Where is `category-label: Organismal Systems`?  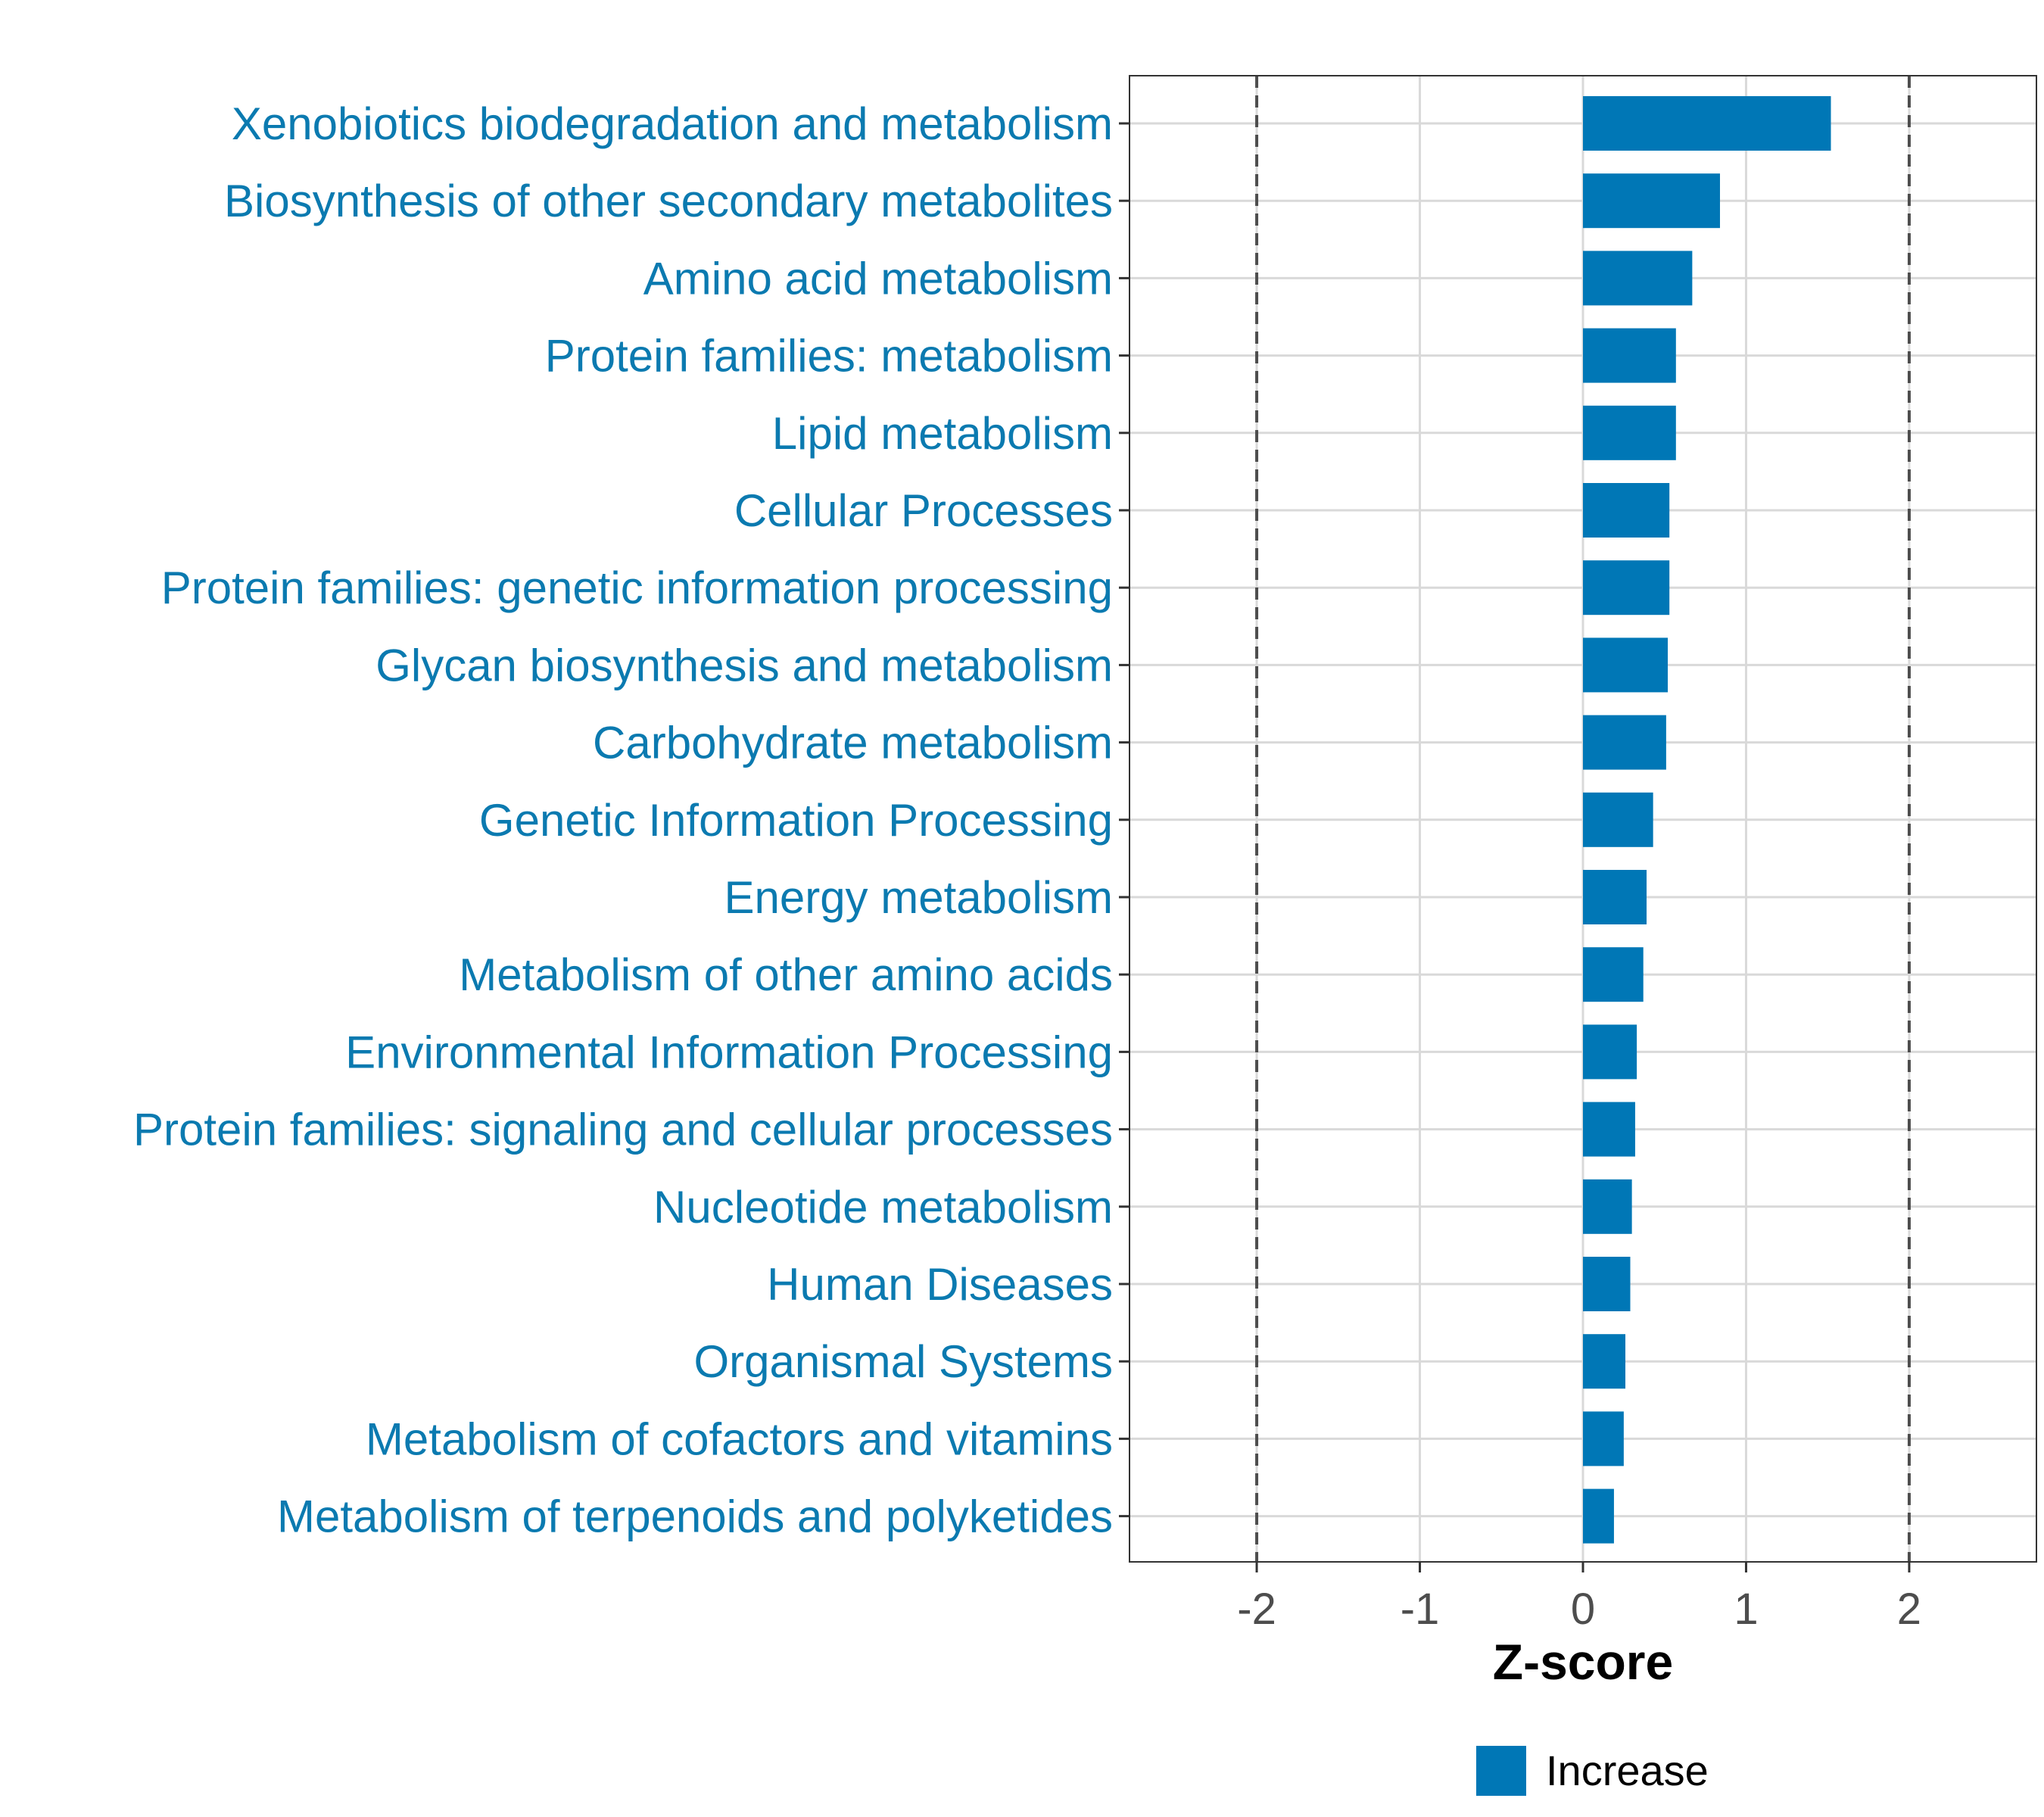
category-label: Organismal Systems is located at coordinates (903, 1361).